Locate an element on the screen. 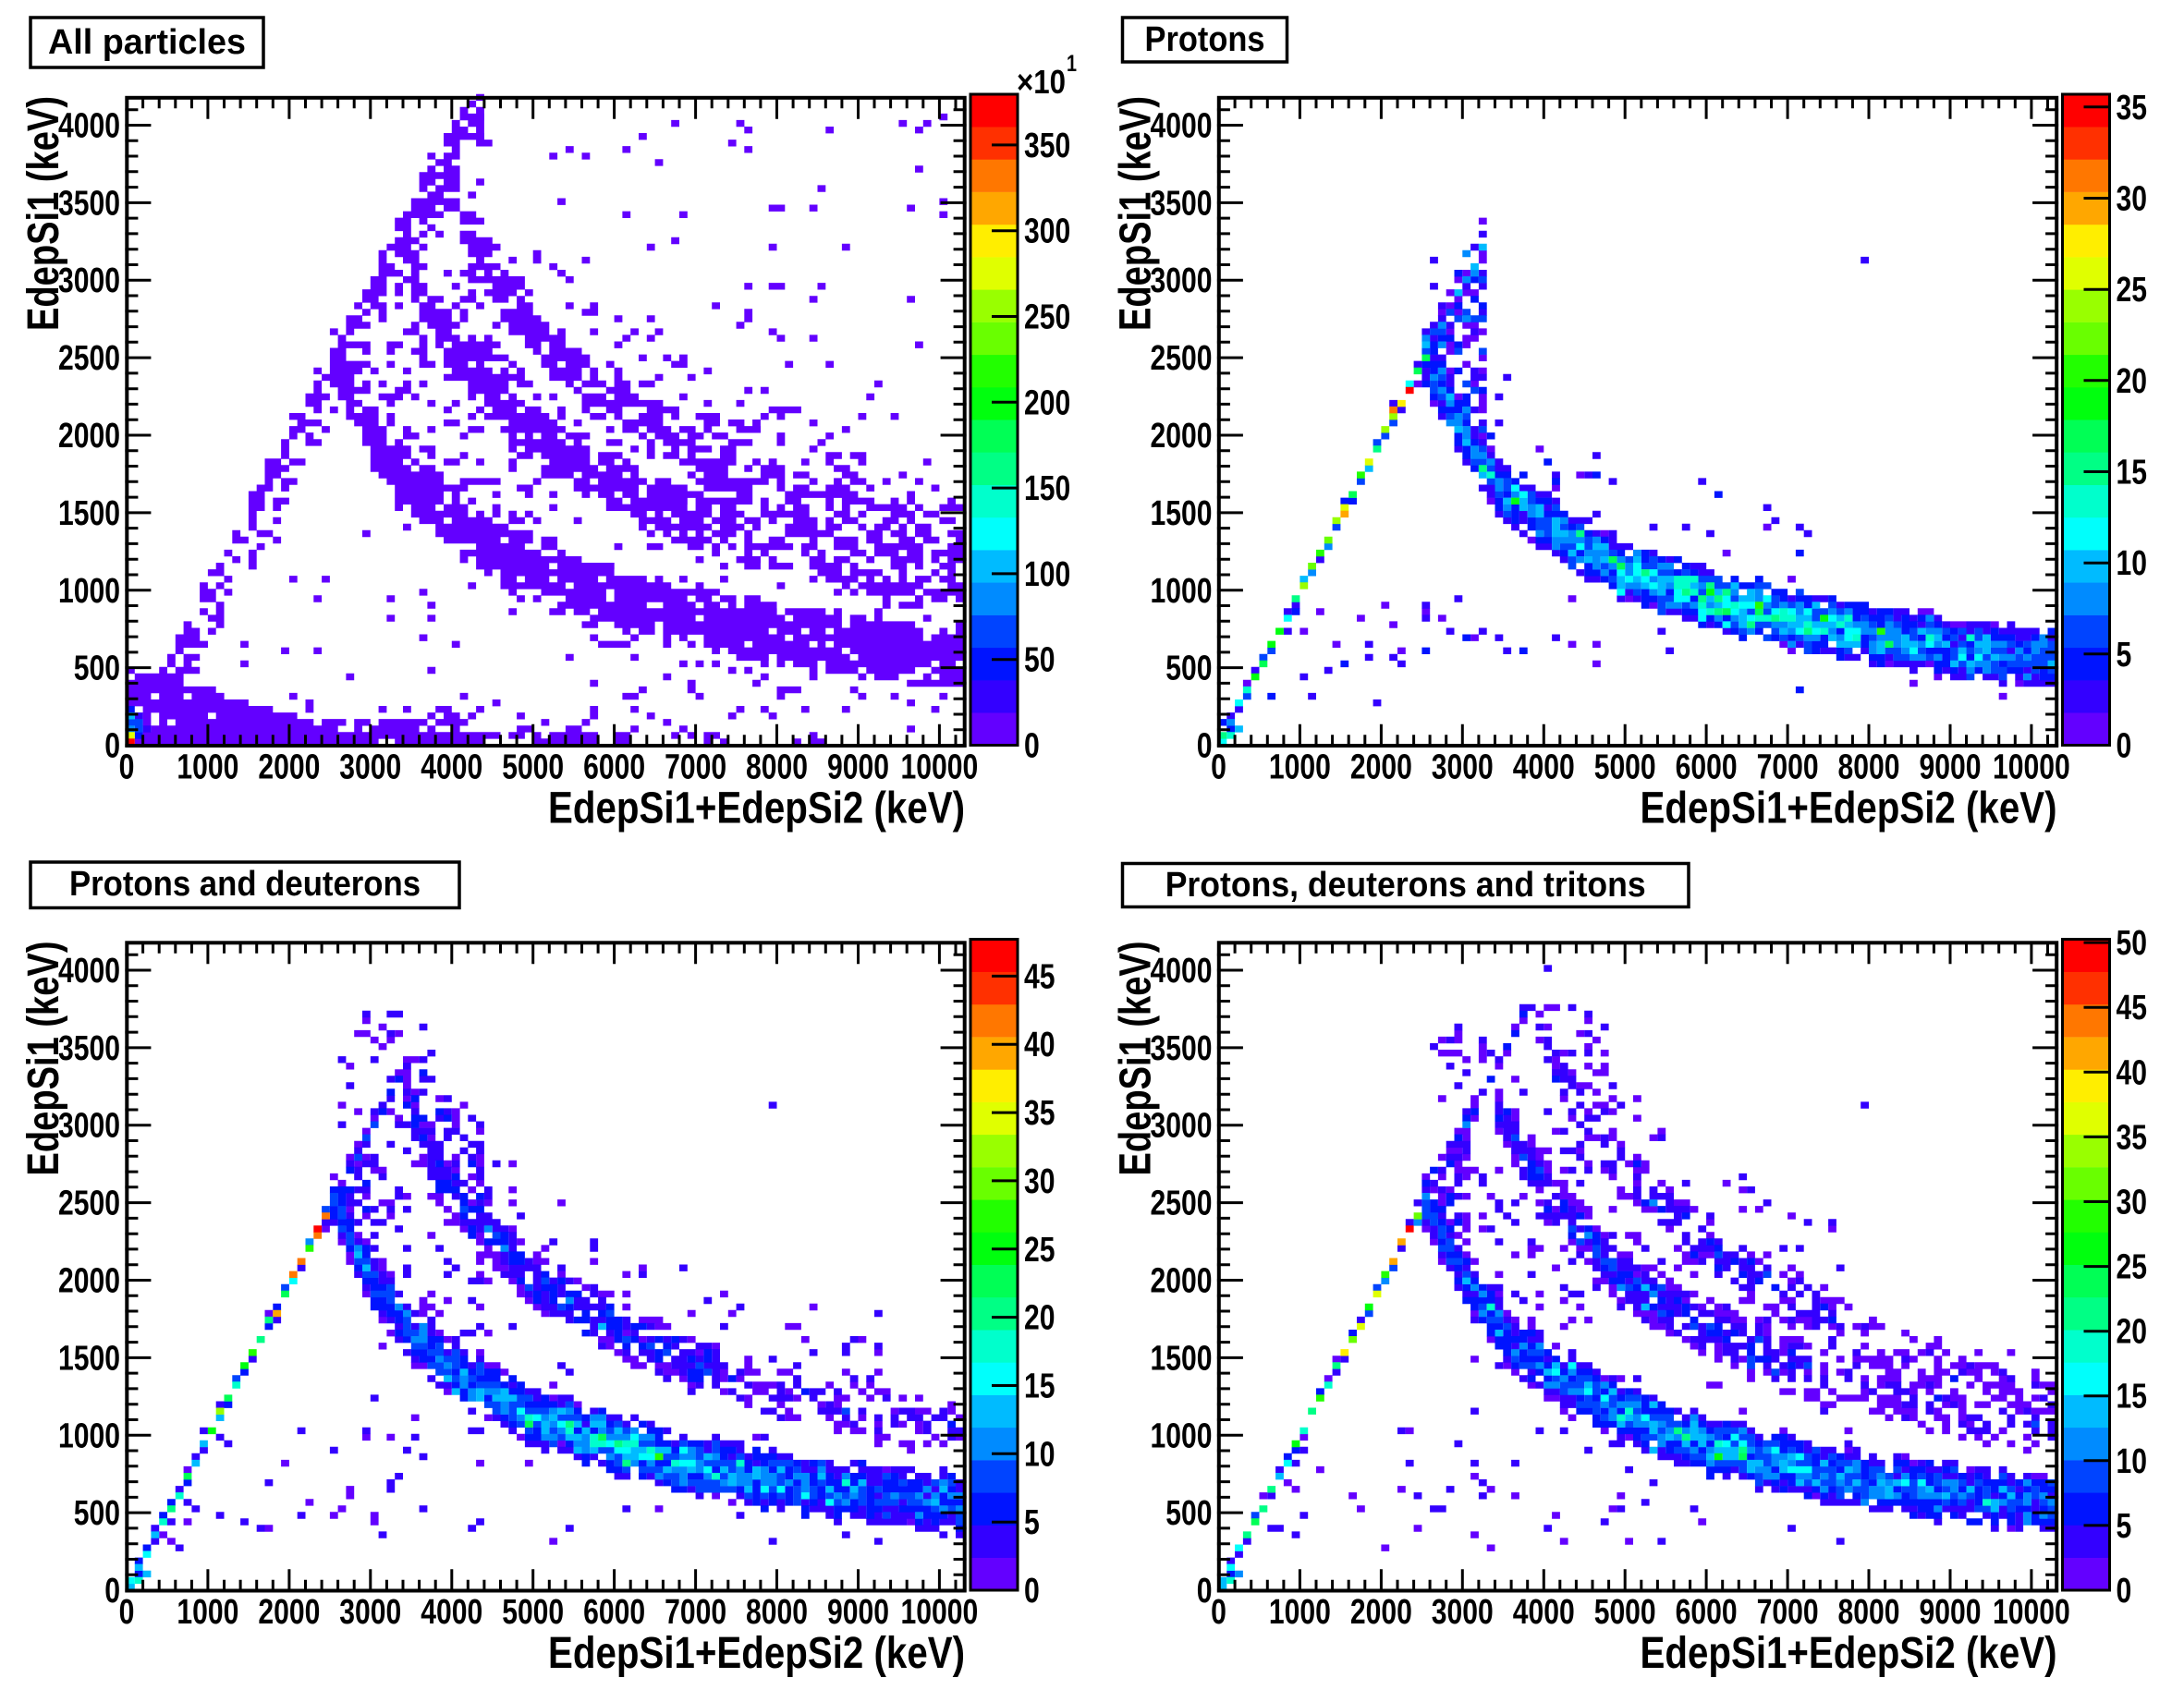  svg-text: 150 is located at coordinates (1047, 488).